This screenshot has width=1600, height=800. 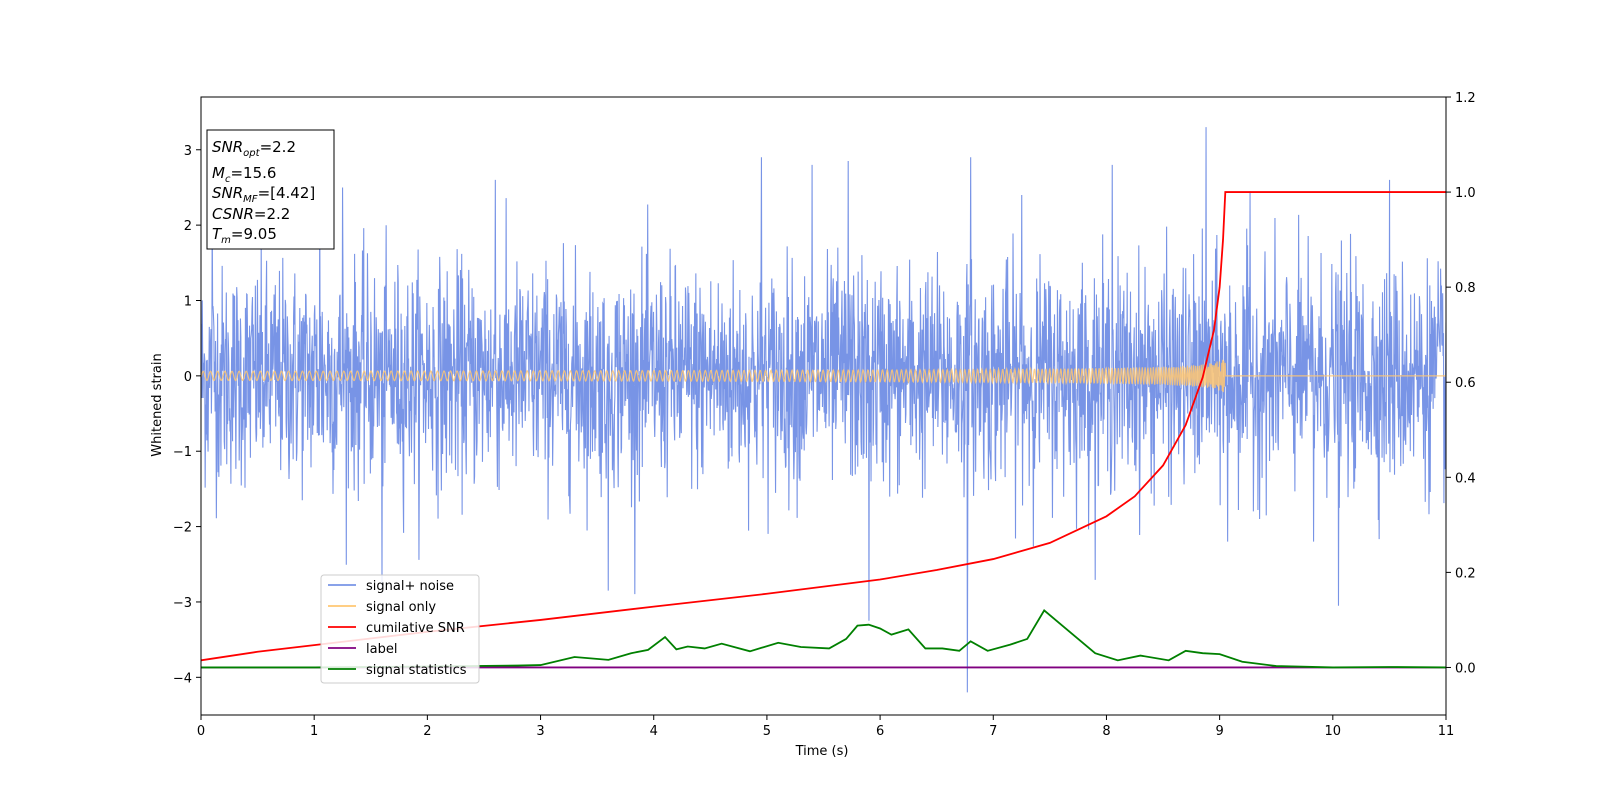 I want to click on y-left-tick-label: 3, so click(x=188, y=151).